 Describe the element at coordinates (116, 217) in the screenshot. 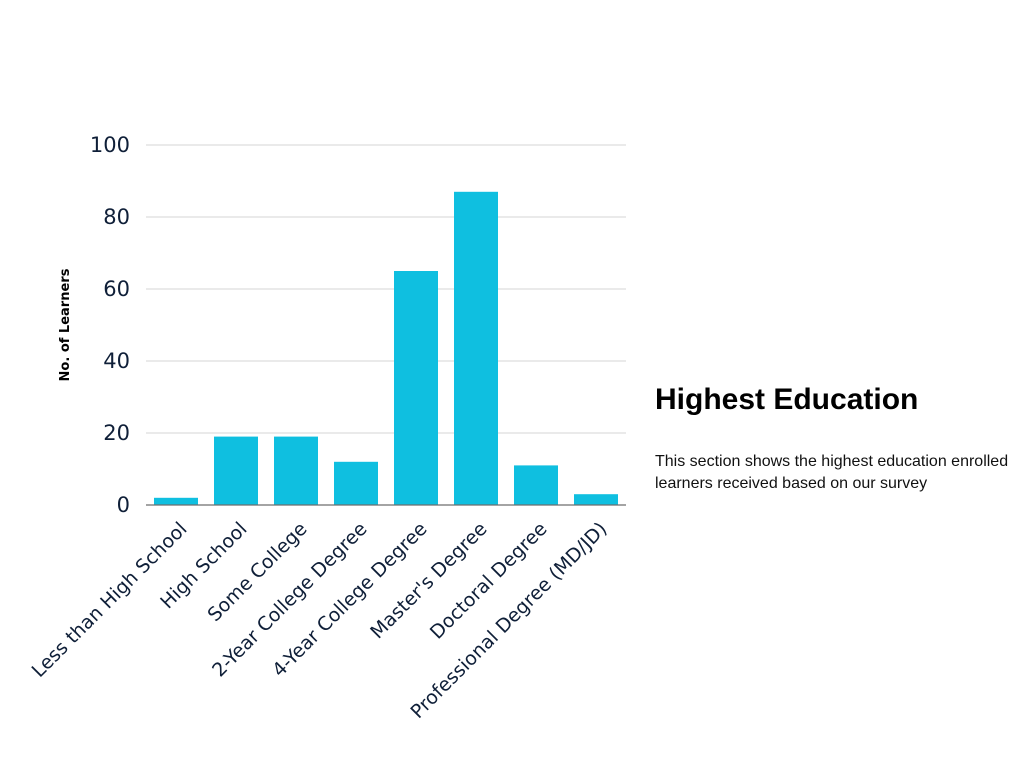

I see `y-tick-label: 80` at that location.